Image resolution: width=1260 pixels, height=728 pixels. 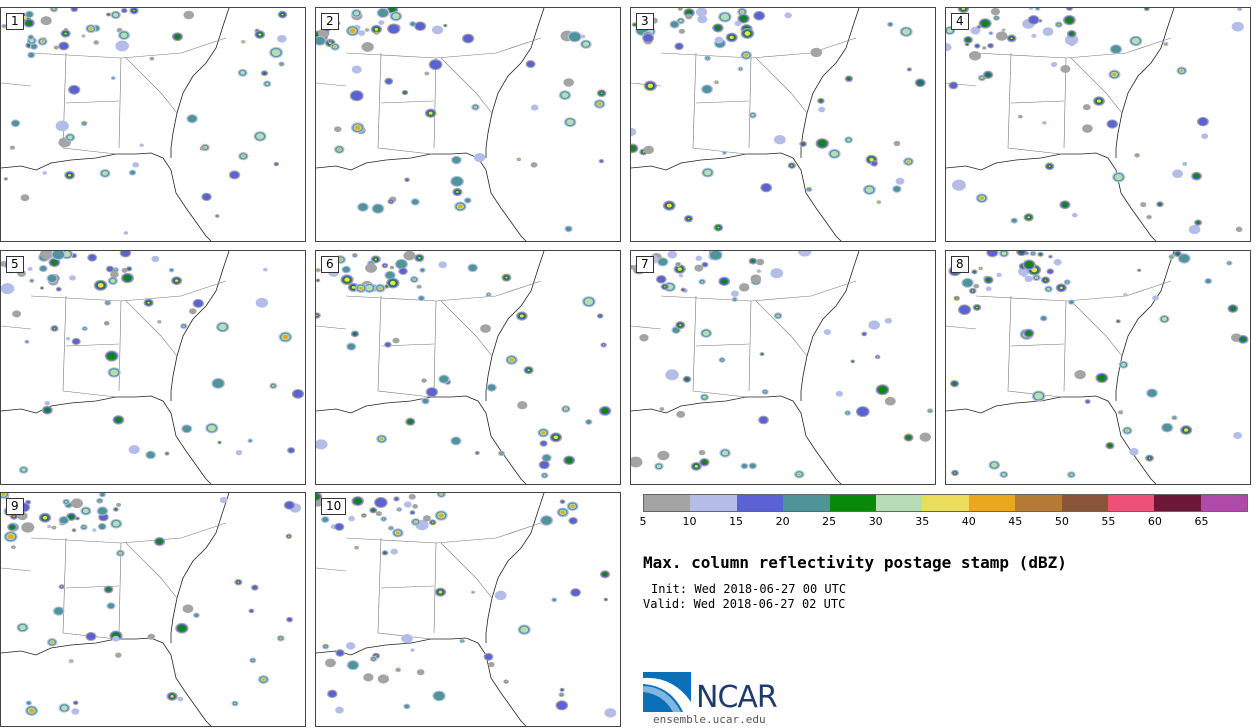 What do you see at coordinates (15, 506) in the screenshot?
I see `member-label: 9` at bounding box center [15, 506].